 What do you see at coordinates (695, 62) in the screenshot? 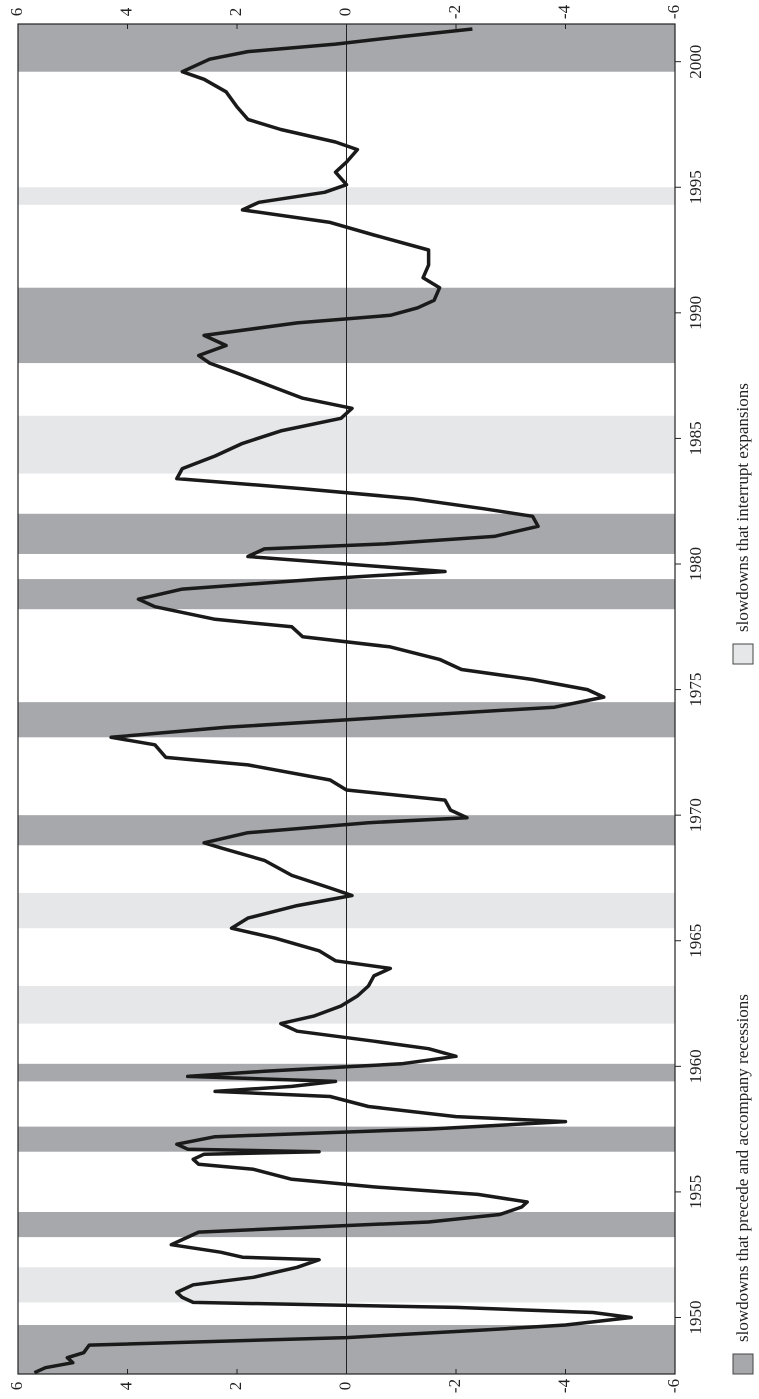
I see `x-tick-label: 2000` at bounding box center [695, 62].